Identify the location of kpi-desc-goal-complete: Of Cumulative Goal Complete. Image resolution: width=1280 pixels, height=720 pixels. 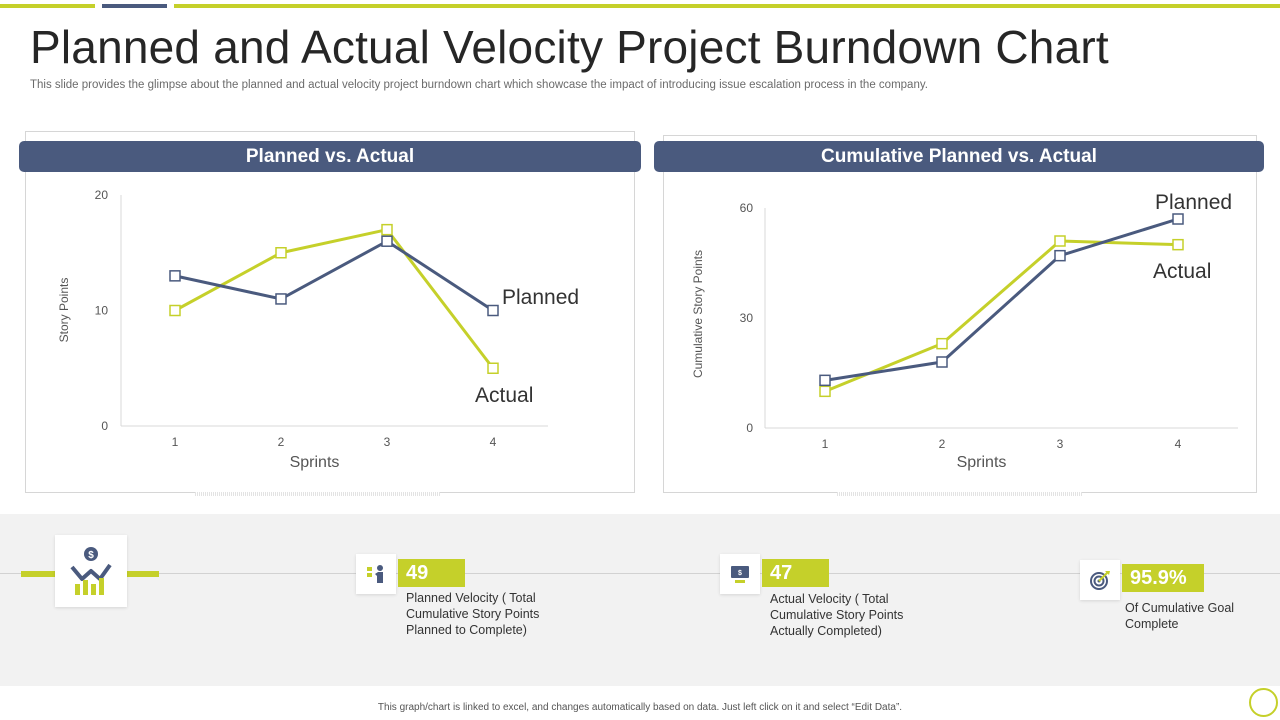
(1180, 616).